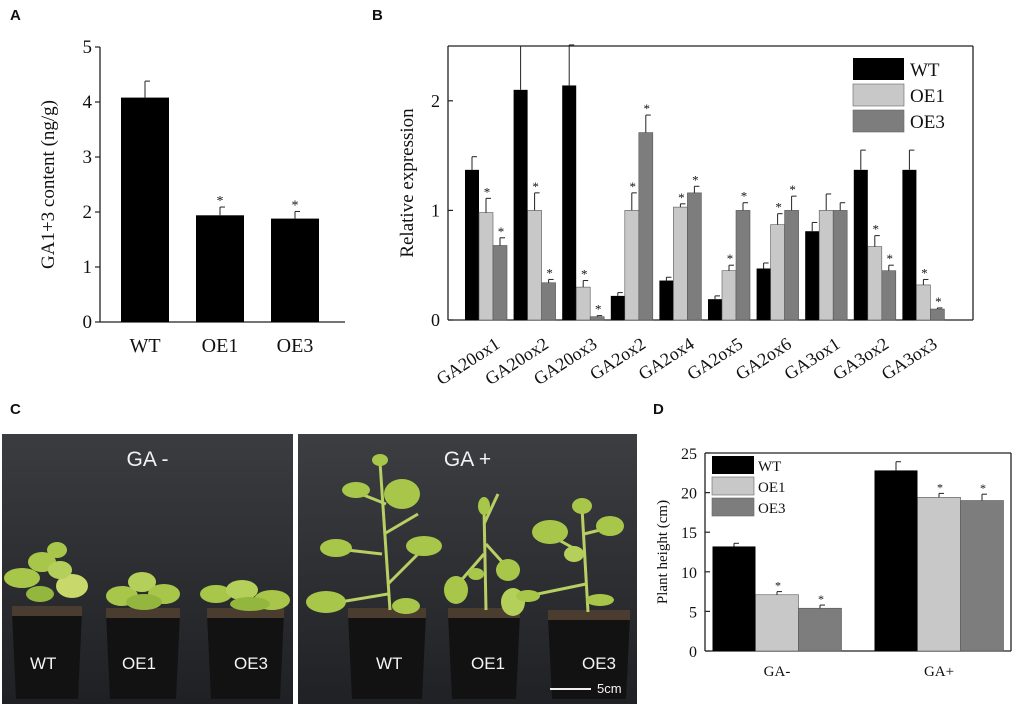 Image resolution: width=1021 pixels, height=706 pixels. I want to click on panel-label-a: A, so click(15, 15).